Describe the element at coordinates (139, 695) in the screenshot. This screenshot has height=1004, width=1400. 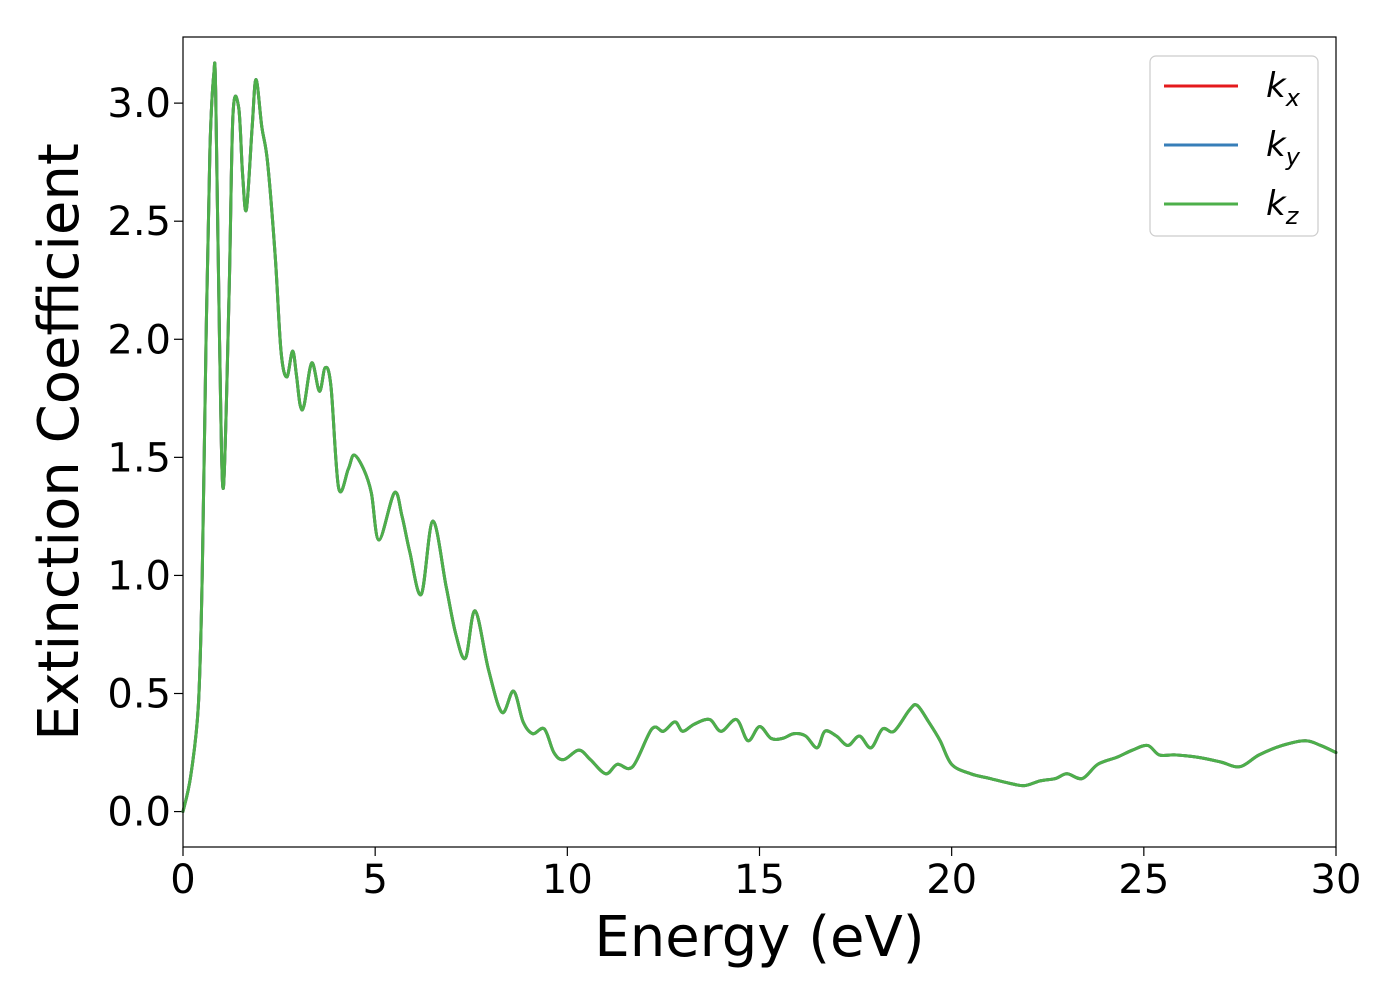
I see `y-tick-label: 0.5` at that location.